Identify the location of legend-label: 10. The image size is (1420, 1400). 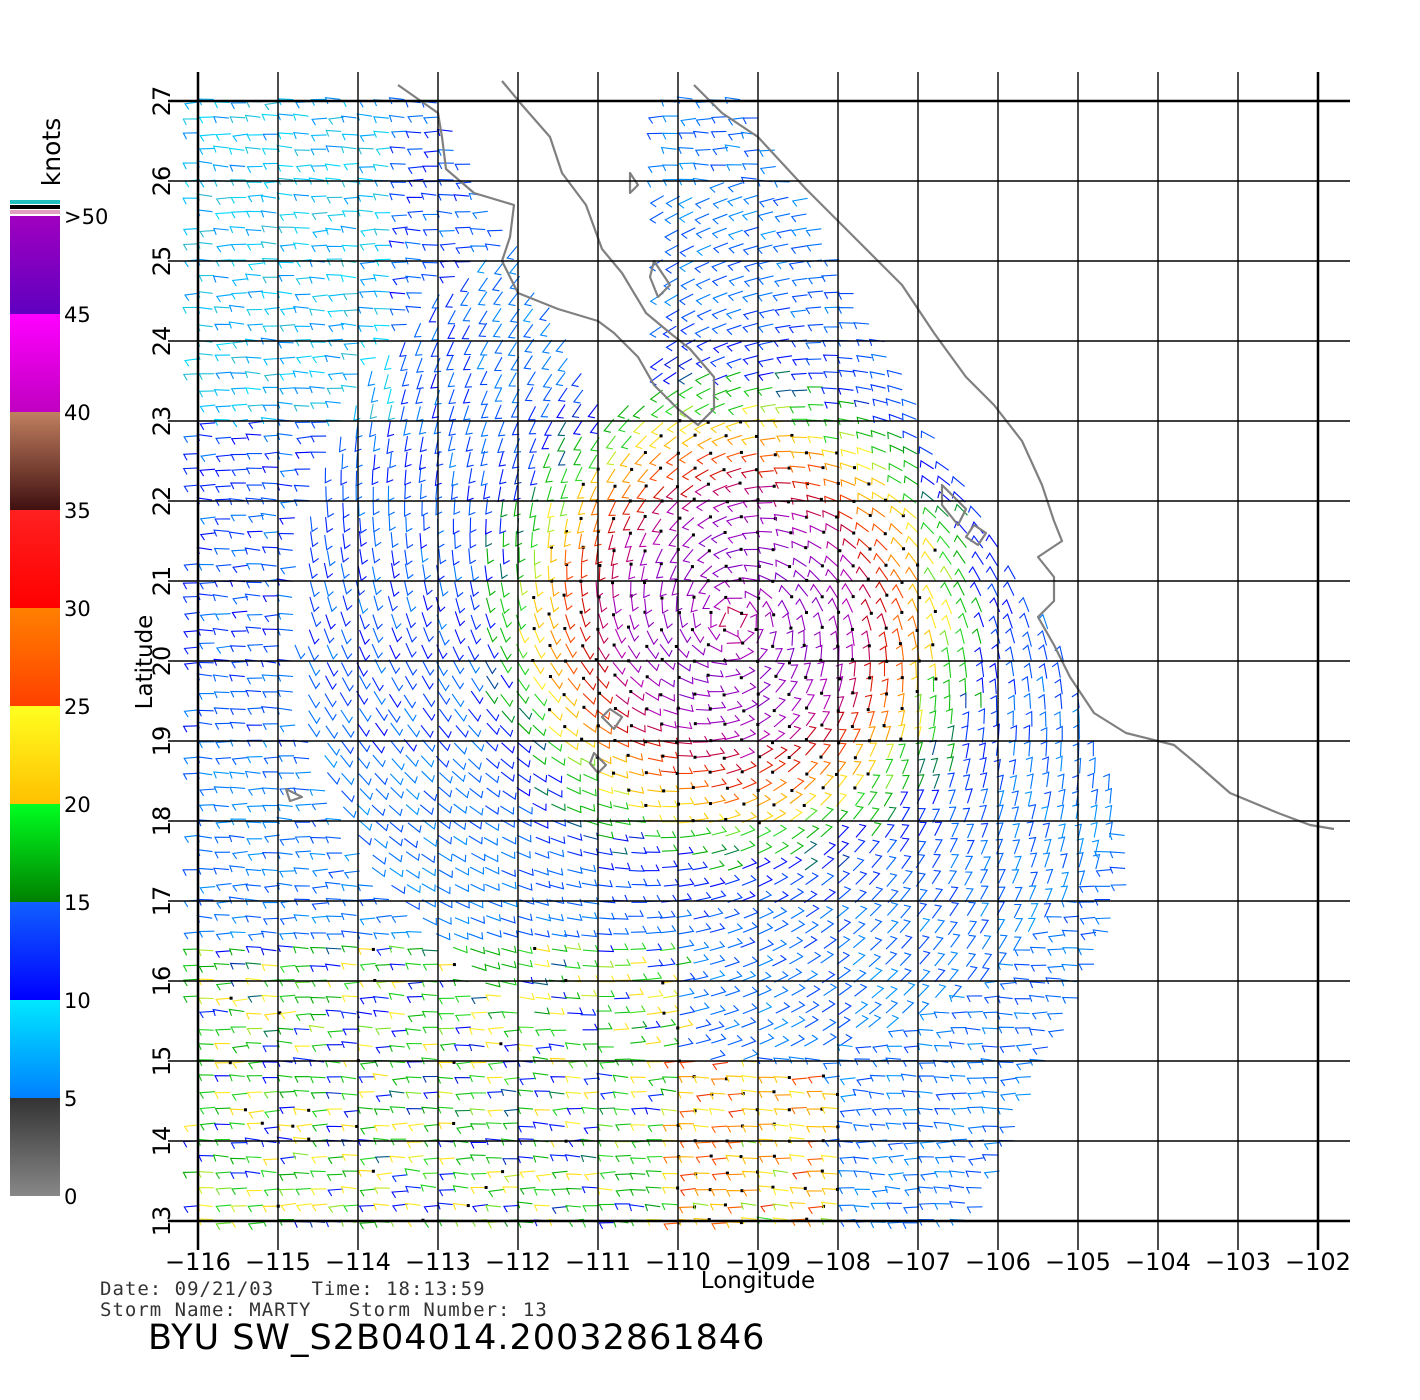
(77, 1001).